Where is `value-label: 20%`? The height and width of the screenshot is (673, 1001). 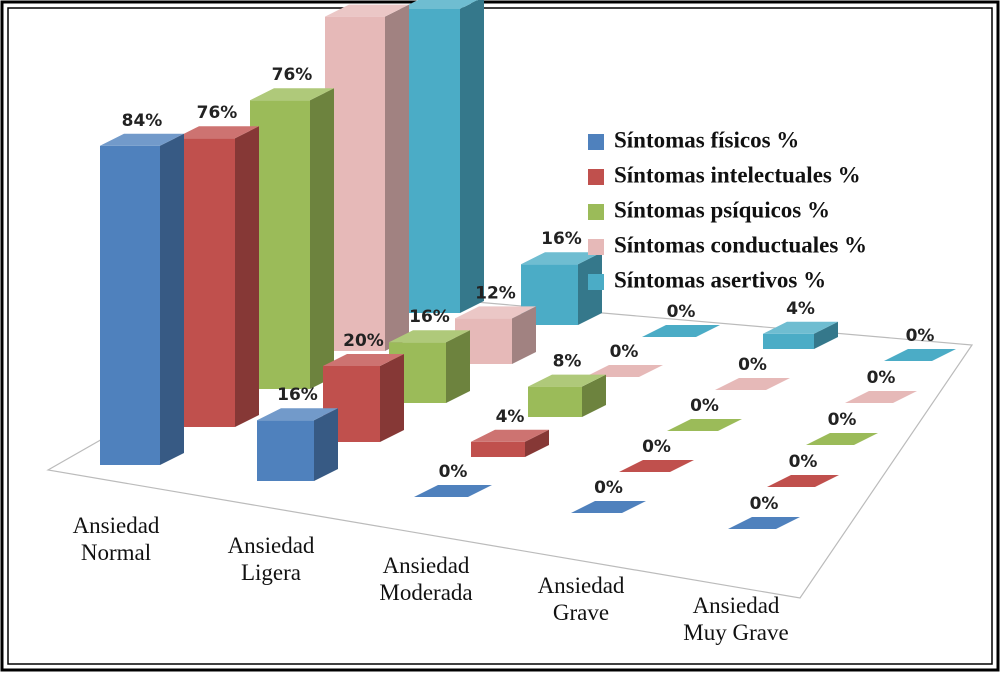
value-label: 20% is located at coordinates (363, 341).